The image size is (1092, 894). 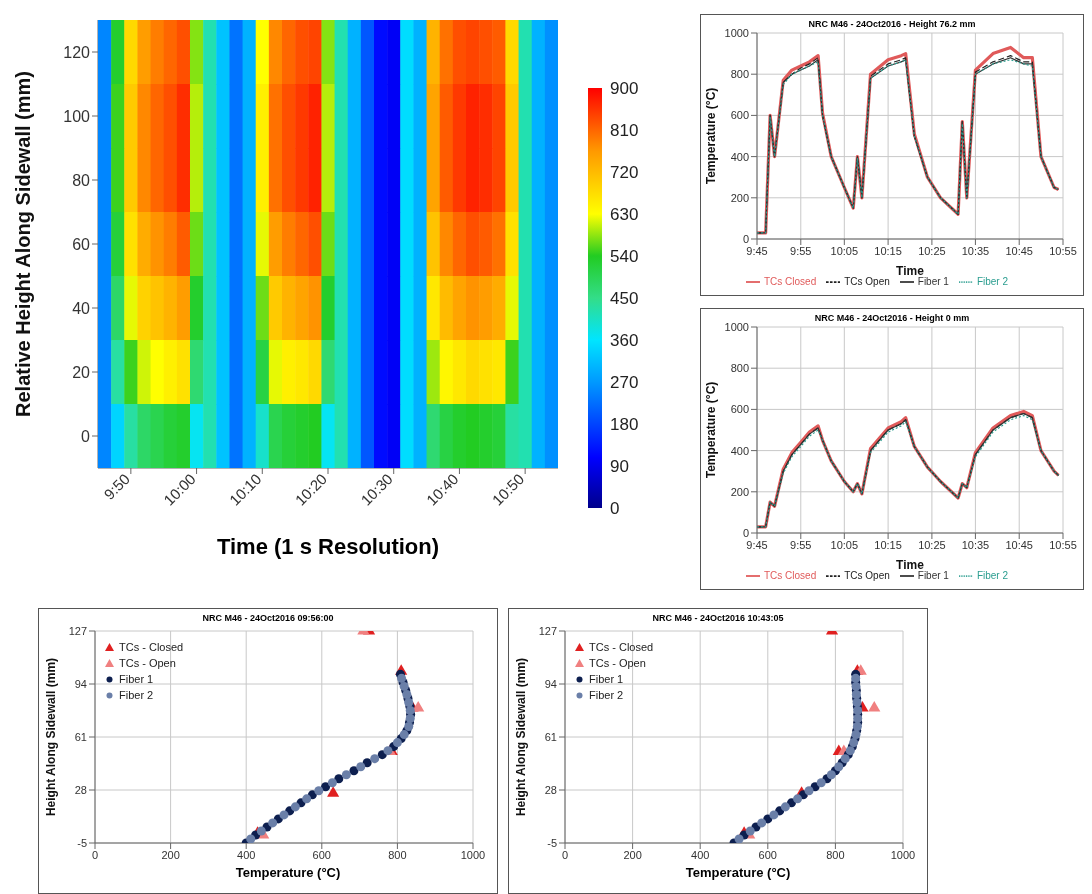 What do you see at coordinates (81, 372) in the screenshot?
I see `y-tick-label: 20` at bounding box center [81, 372].